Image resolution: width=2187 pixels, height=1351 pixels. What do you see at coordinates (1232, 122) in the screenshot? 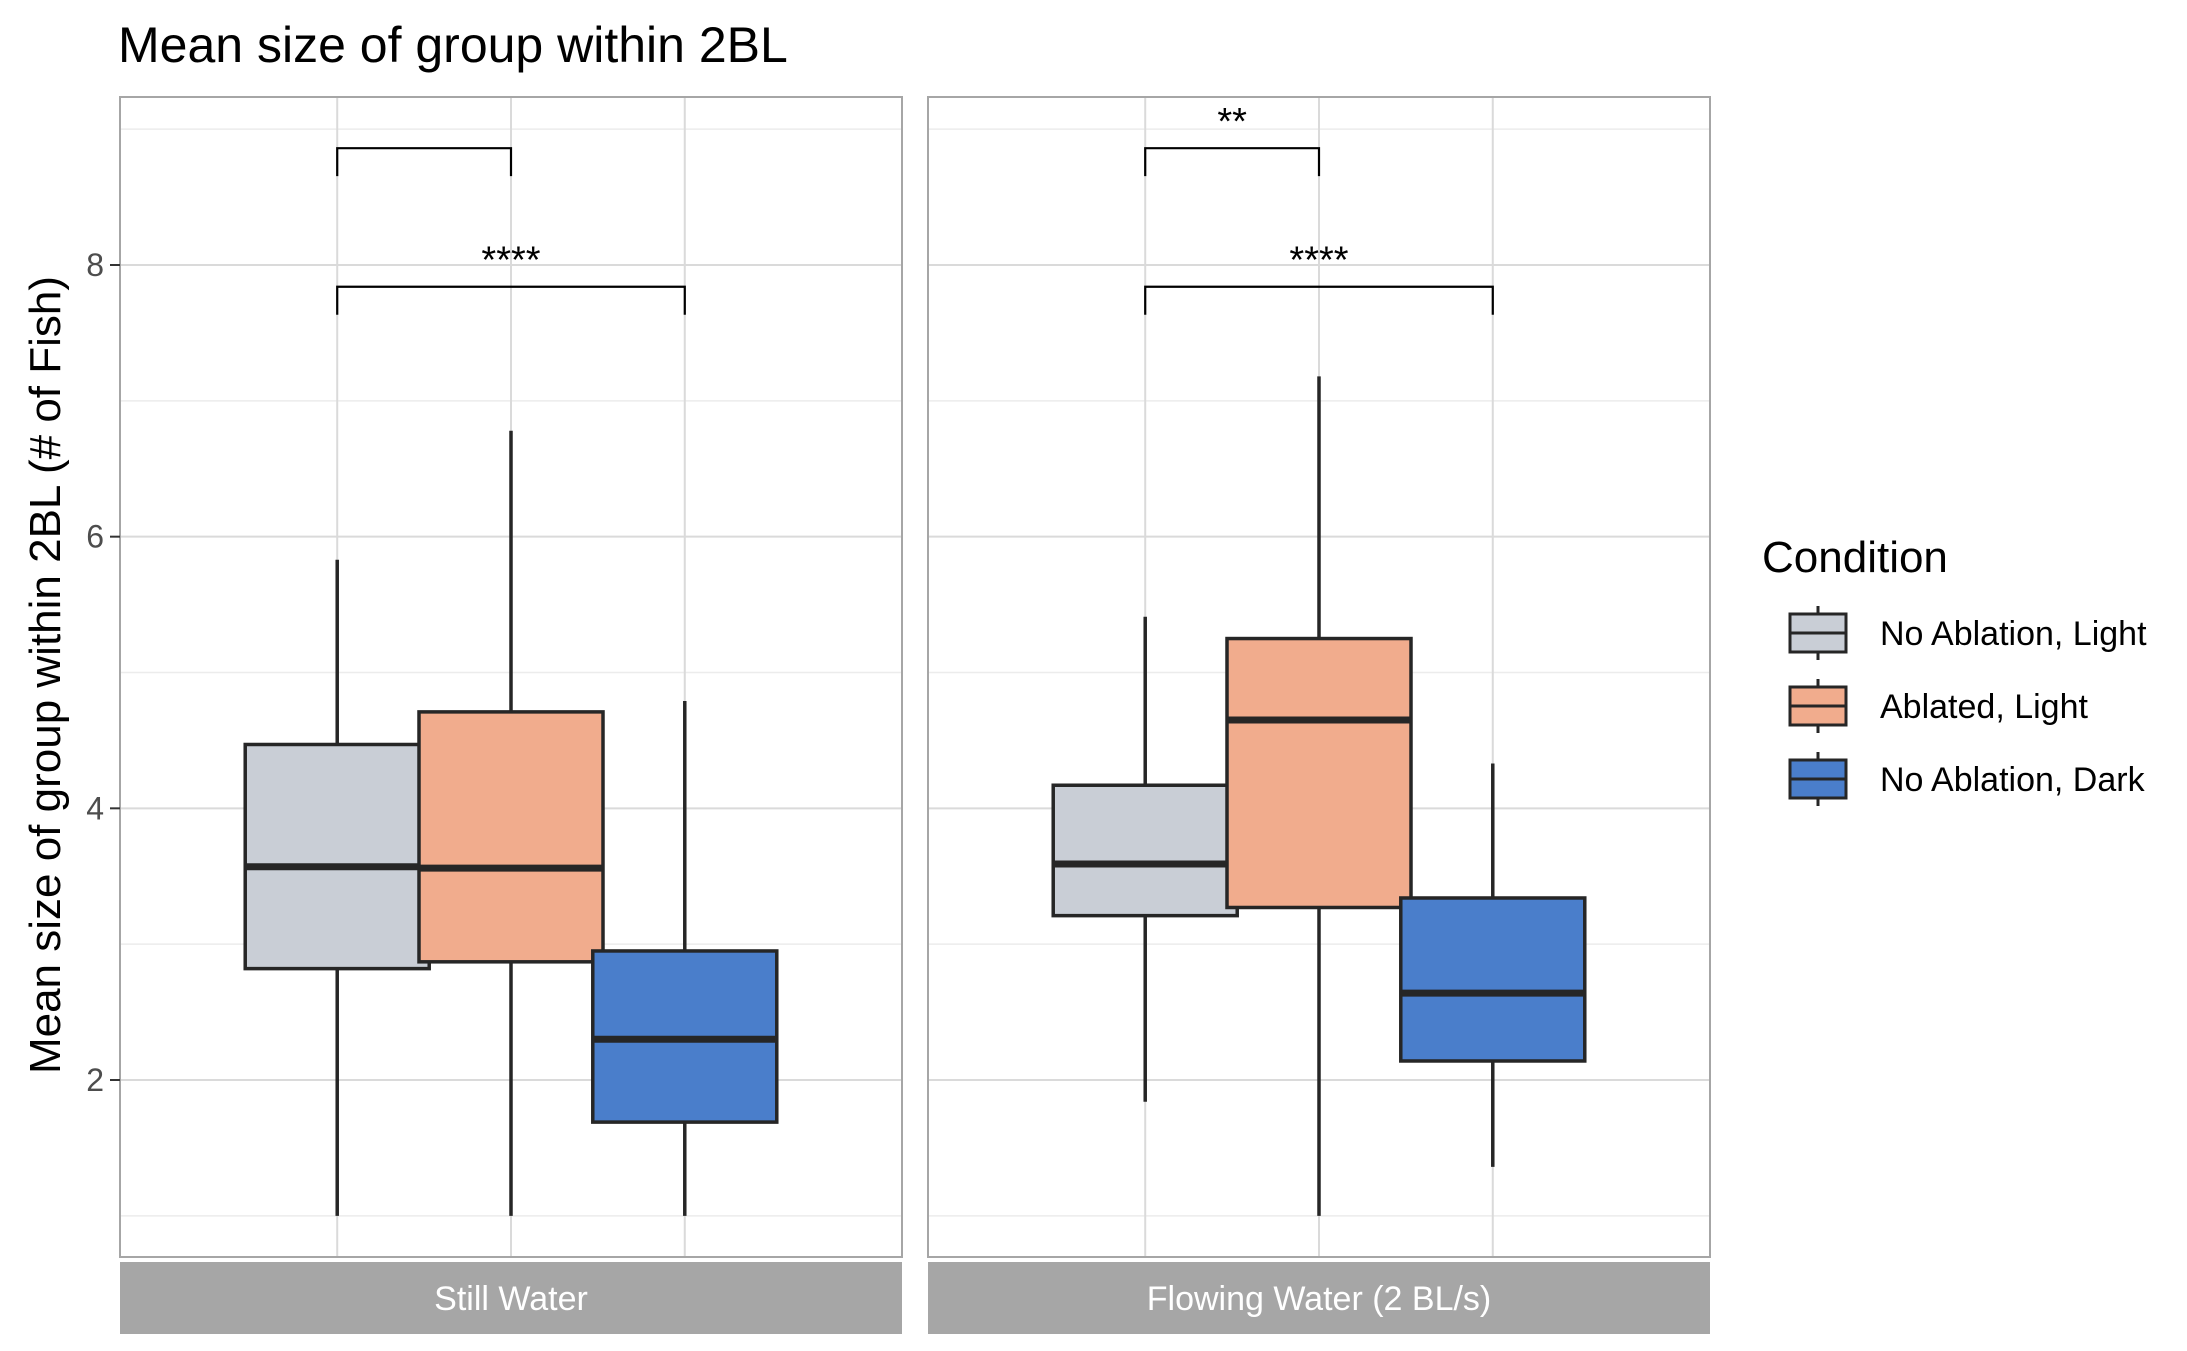
I see `significance-label: **` at bounding box center [1232, 122].